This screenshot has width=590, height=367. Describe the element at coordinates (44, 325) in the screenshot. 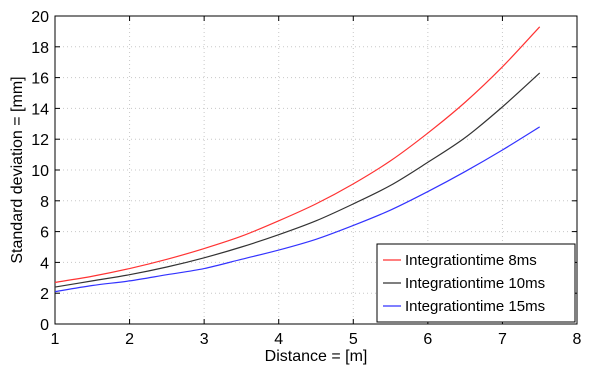

I see `y-tick-label: 0` at that location.